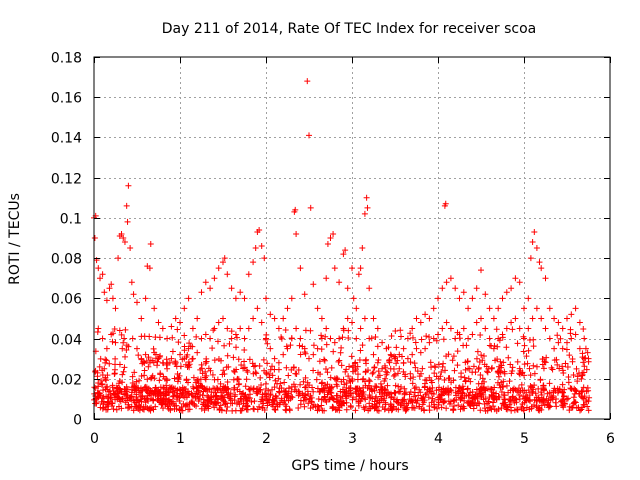  What do you see at coordinates (66, 260) in the screenshot?
I see `y-tick-label: 0.08` at bounding box center [66, 260].